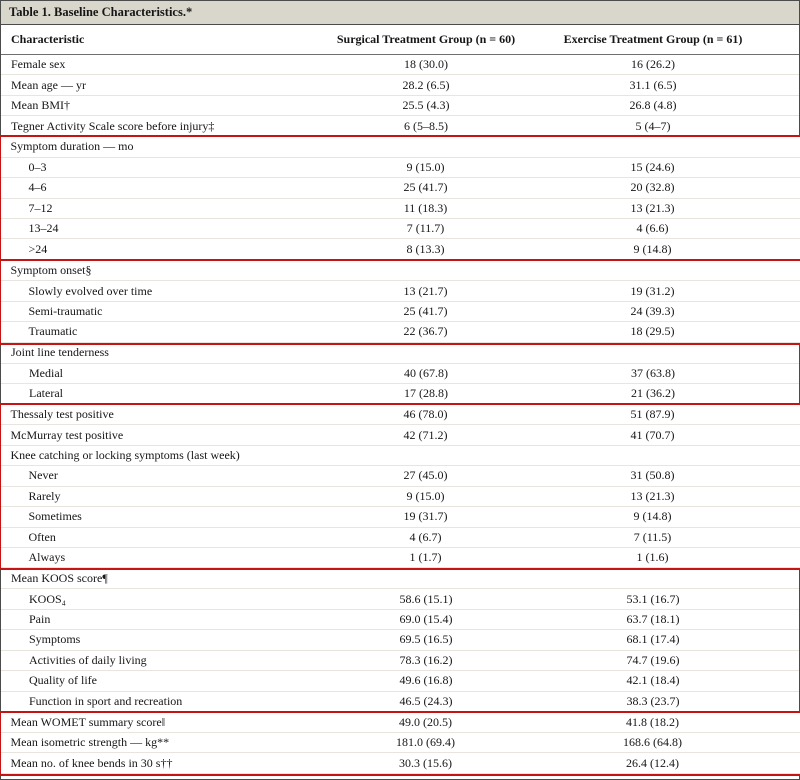 Image resolution: width=800 pixels, height=780 pixels. I want to click on surgical-group-value: 49.0 (20.5), so click(425, 721).